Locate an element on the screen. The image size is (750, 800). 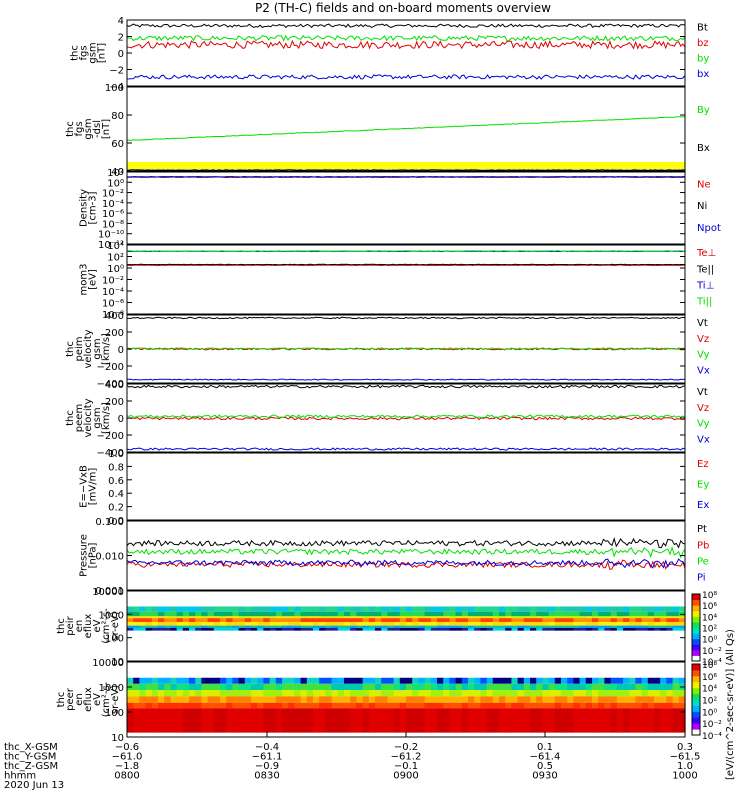
series-line-By is located at coordinates (406, 128).